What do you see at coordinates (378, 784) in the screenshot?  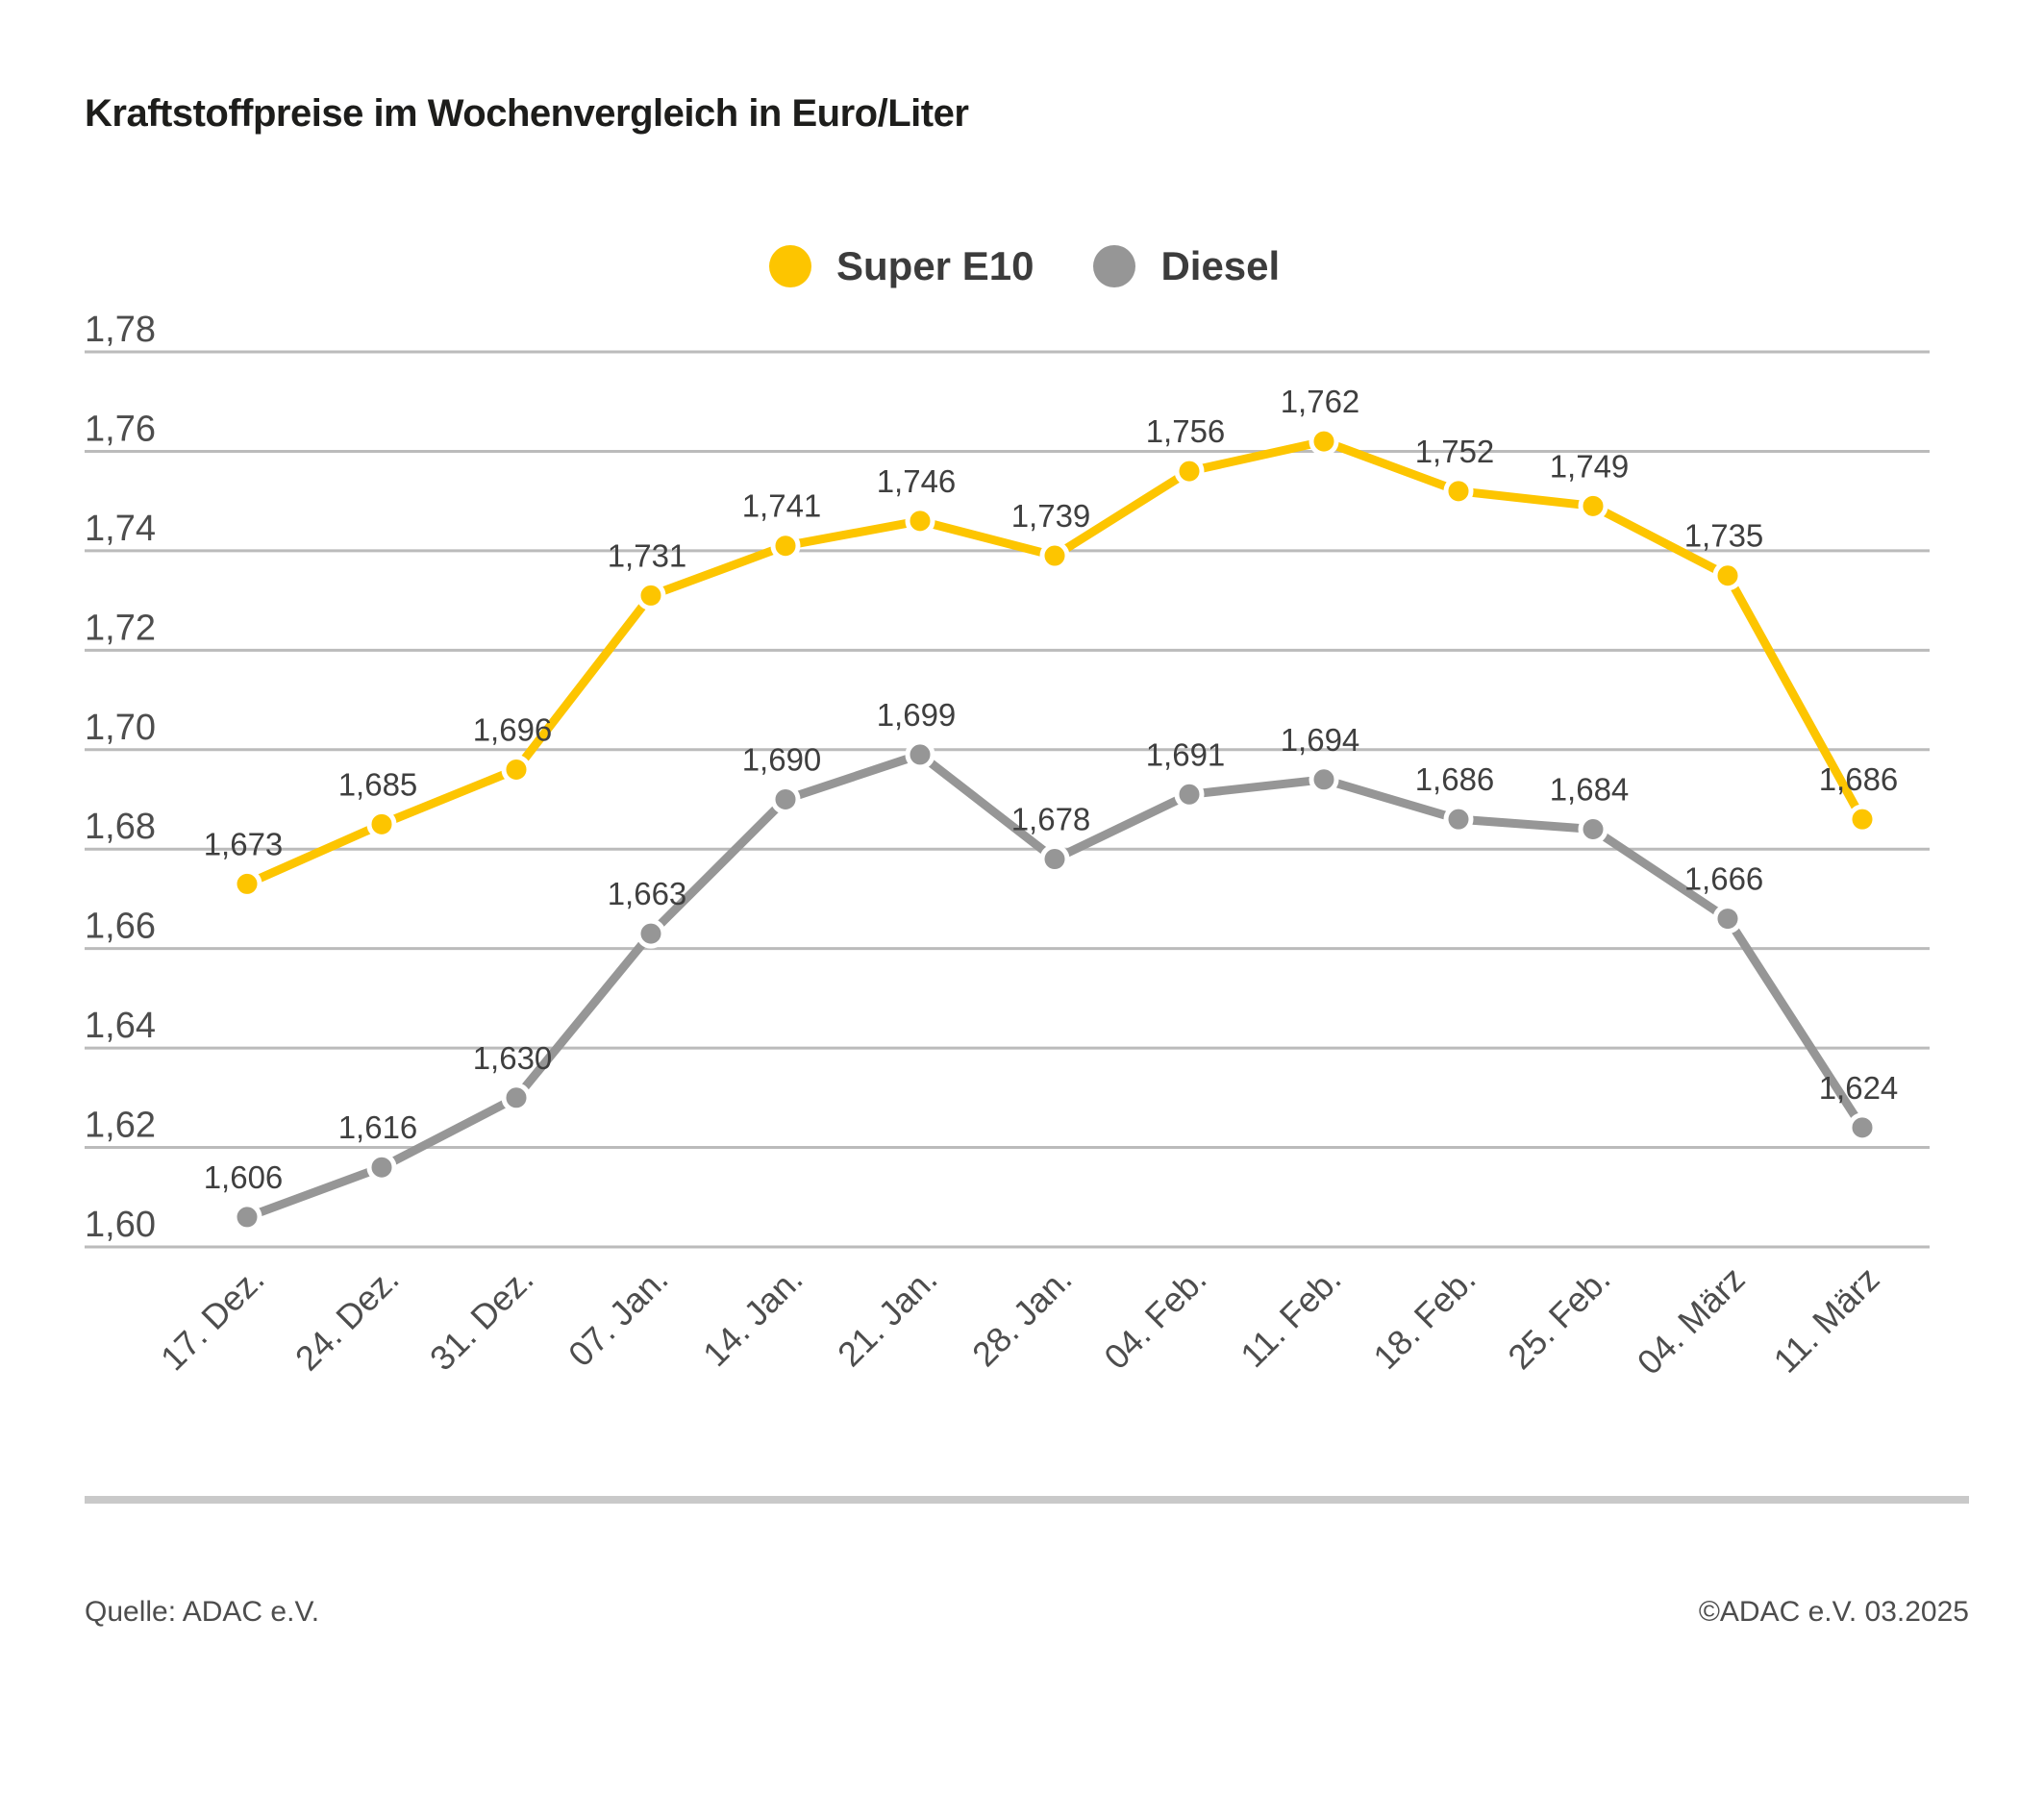 I see `data-point-label: 1,685` at bounding box center [378, 784].